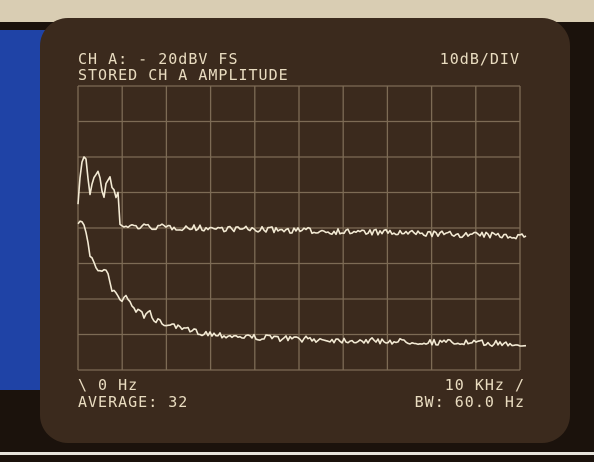 The height and width of the screenshot is (462, 594). What do you see at coordinates (470, 402) in the screenshot?
I see `bandwidth-label: BW: 60.0 Hz` at bounding box center [470, 402].